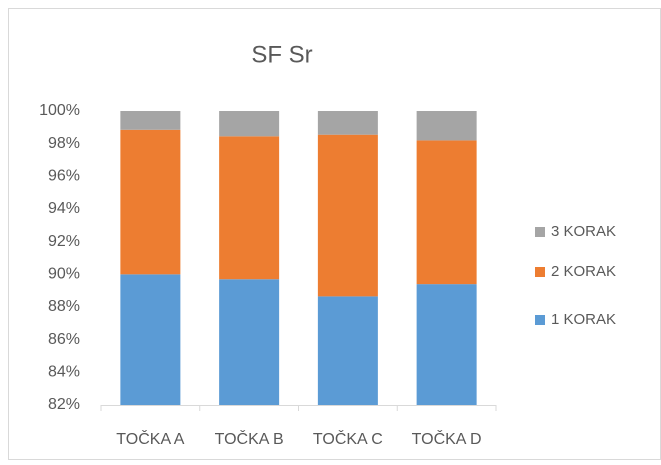 The image size is (661, 465). What do you see at coordinates (281, 54) in the screenshot?
I see `chart-title: SF Sr` at bounding box center [281, 54].